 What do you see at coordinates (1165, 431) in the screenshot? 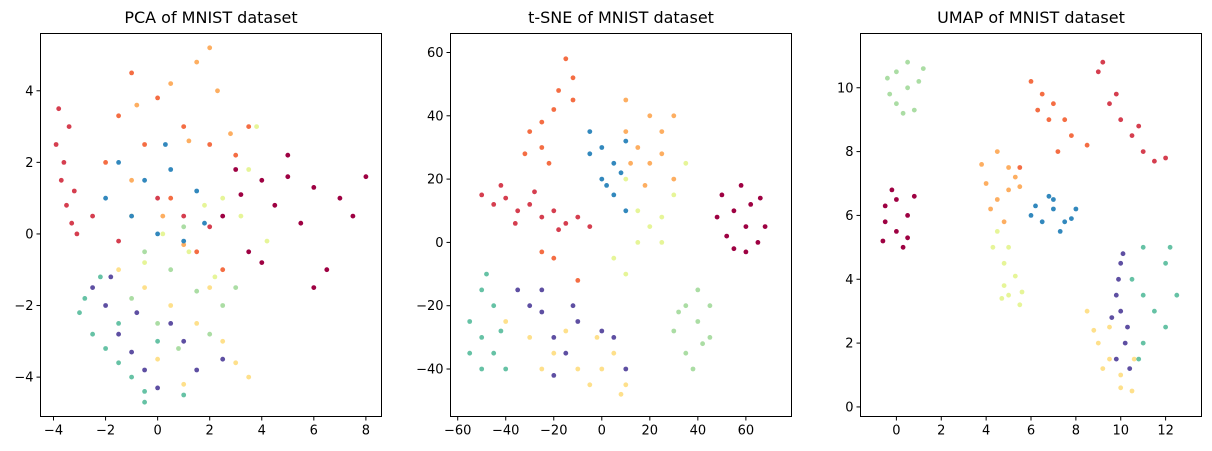
I see `umap-x-tick-label-12: 12` at bounding box center [1165, 431].